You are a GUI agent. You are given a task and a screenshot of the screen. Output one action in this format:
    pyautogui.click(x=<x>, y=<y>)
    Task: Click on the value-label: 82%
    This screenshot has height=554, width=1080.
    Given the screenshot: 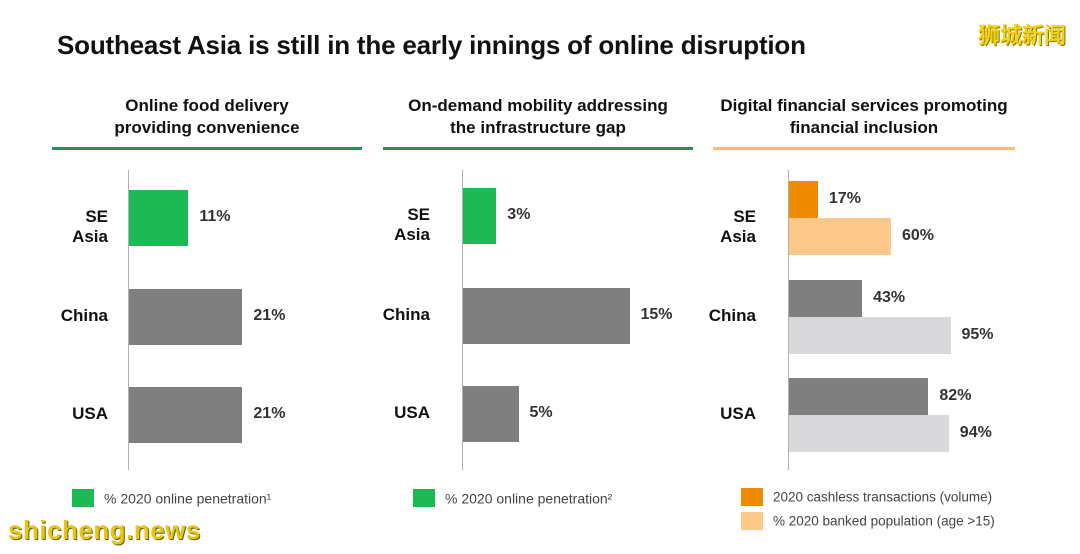 What is the action you would take?
    pyautogui.click(x=955, y=395)
    